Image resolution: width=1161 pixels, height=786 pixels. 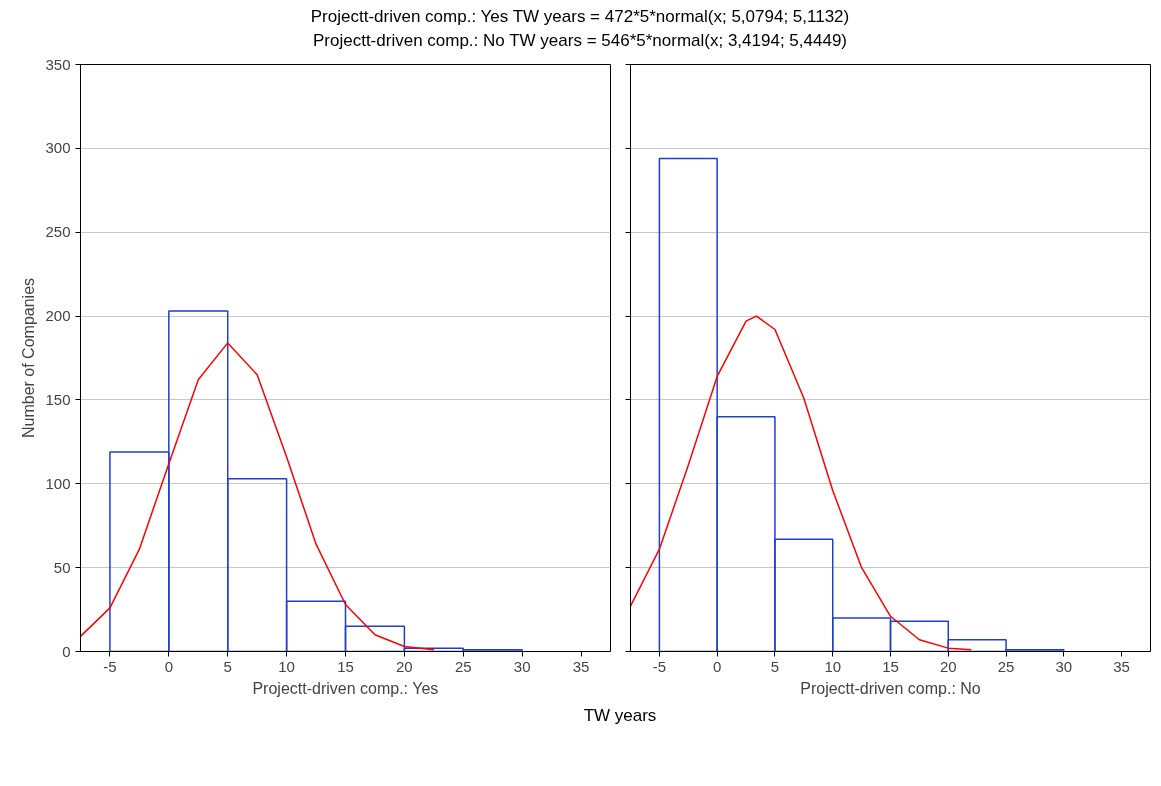 I want to click on x-axis-title: Projectt-driven comp.: Yes, so click(x=345, y=688).